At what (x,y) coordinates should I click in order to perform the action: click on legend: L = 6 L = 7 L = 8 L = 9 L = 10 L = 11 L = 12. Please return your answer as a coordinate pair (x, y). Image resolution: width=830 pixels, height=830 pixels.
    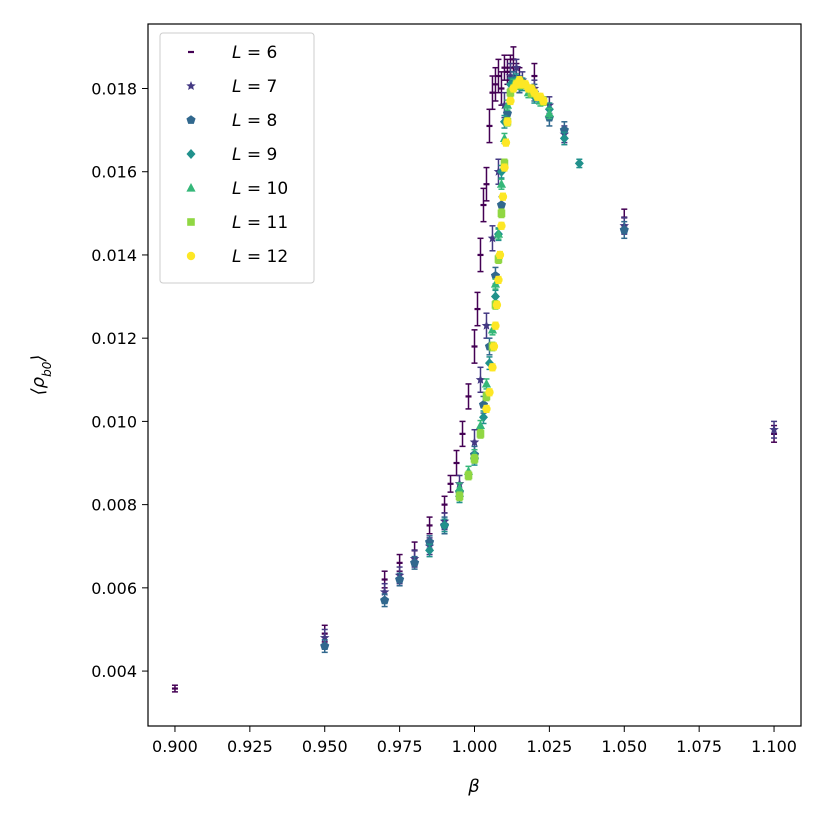
    Looking at the image, I should click on (237, 158).